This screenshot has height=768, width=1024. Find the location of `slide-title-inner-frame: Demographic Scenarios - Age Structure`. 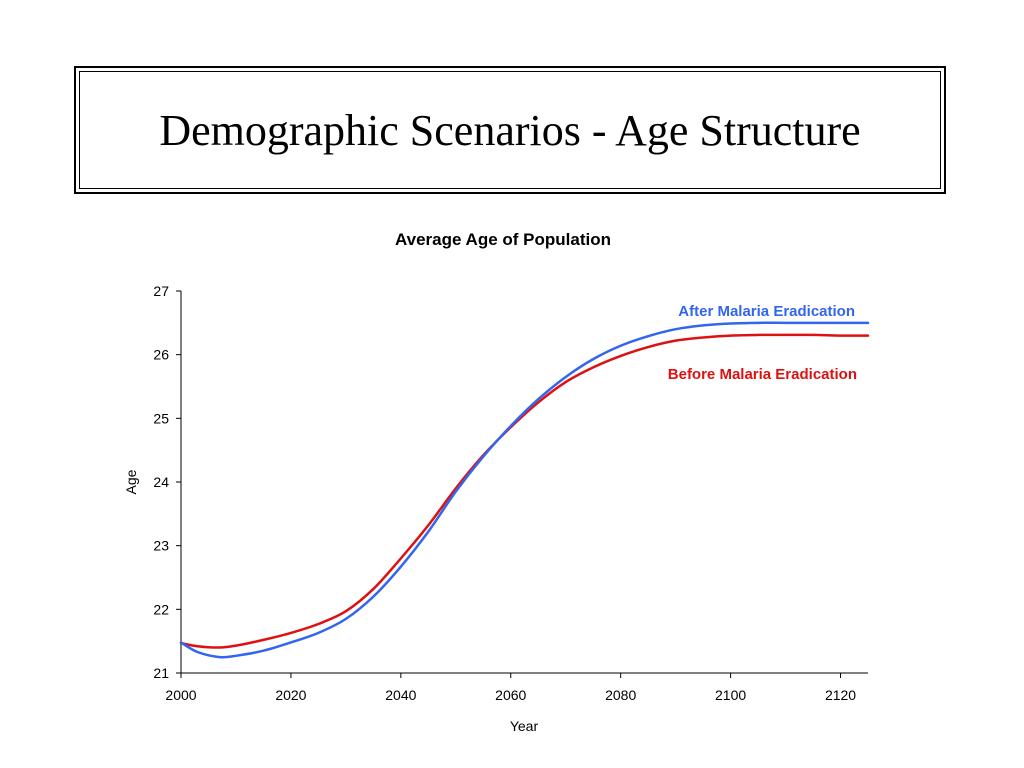

slide-title-inner-frame: Demographic Scenarios - Age Structure is located at coordinates (510, 130).